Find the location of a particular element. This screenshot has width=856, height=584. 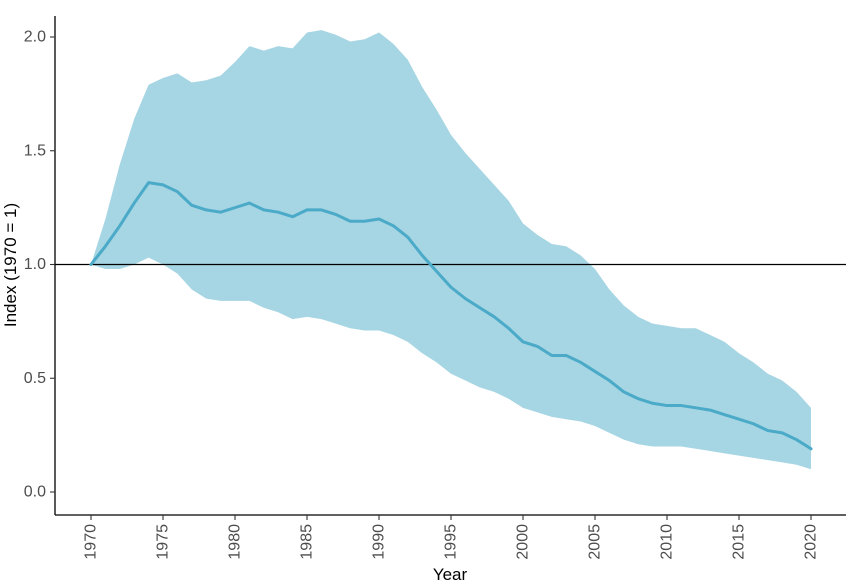

y-tick-label: 0.5 is located at coordinates (35, 378).